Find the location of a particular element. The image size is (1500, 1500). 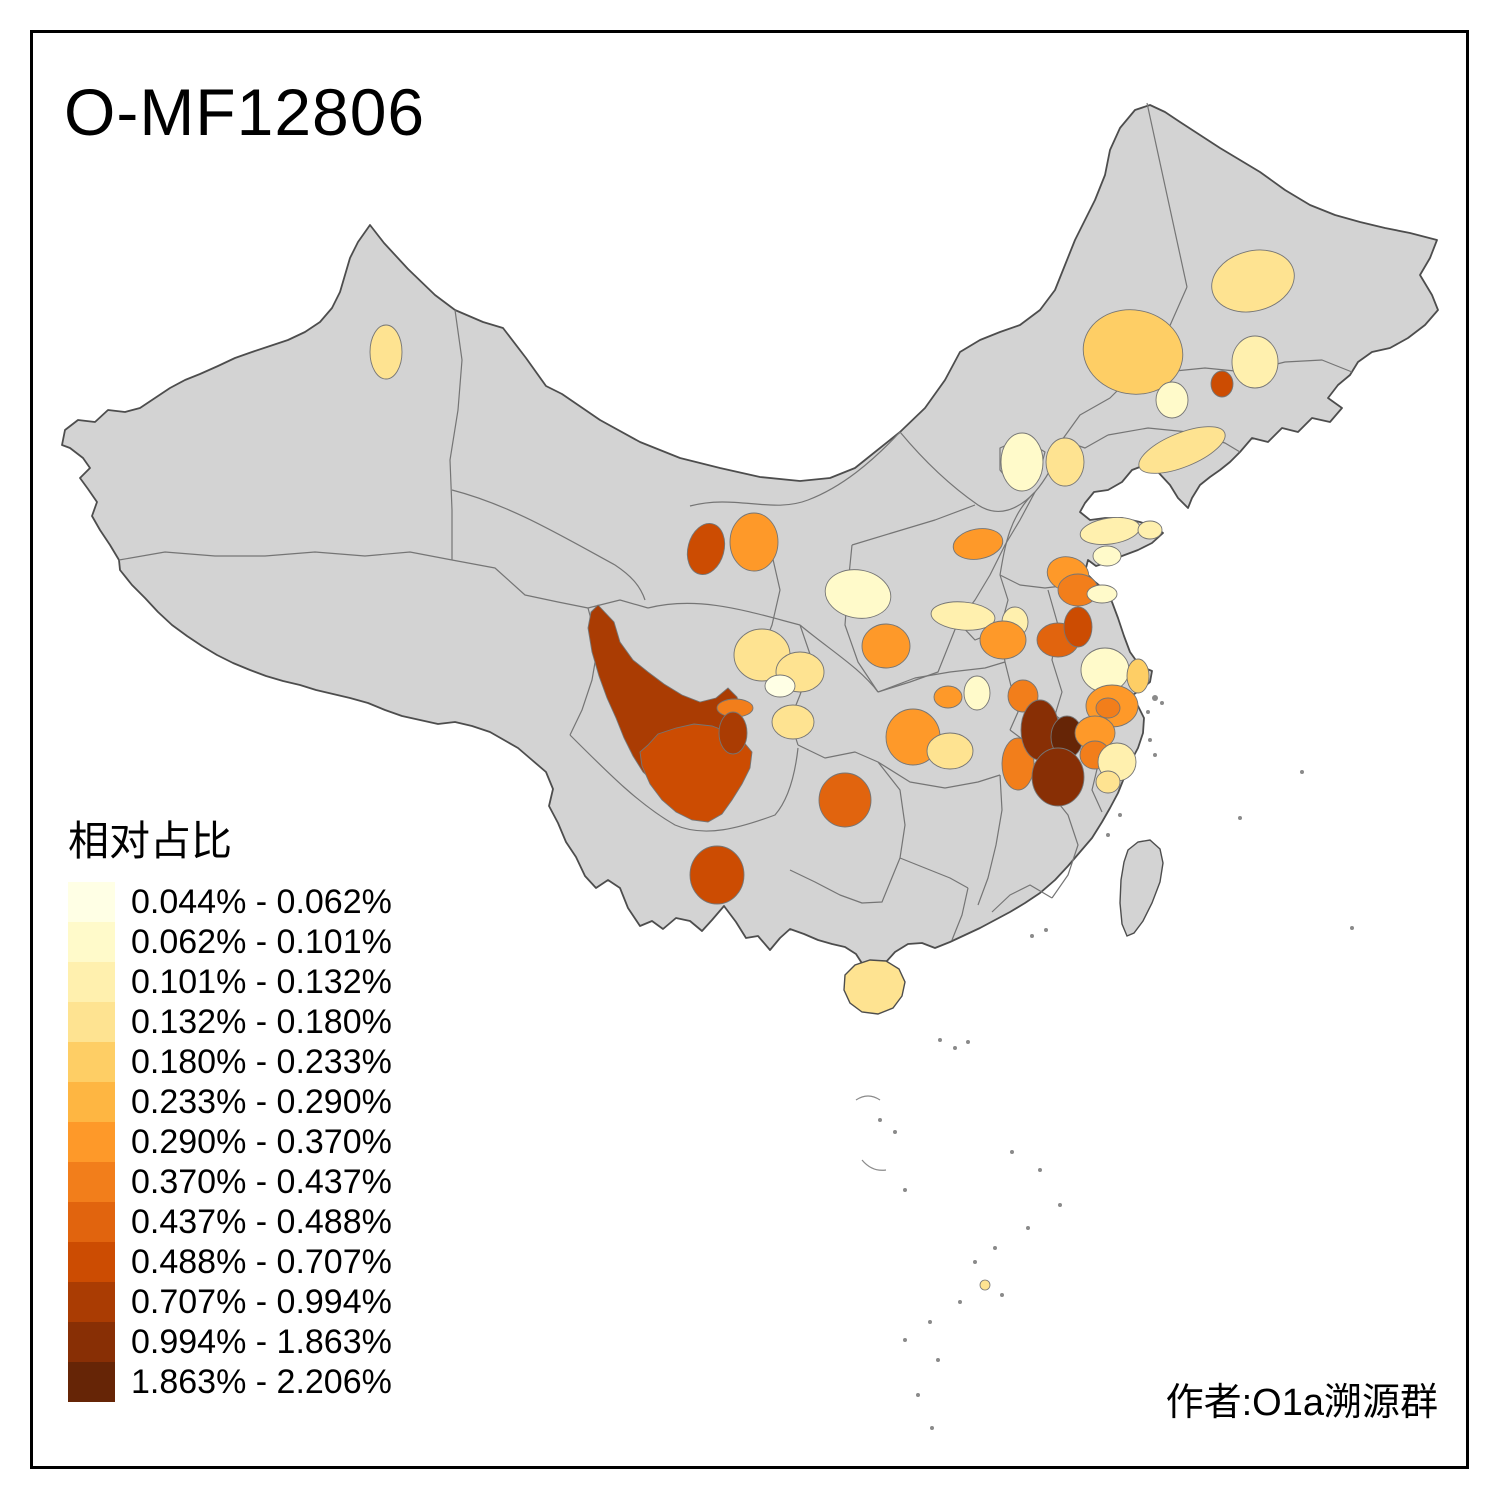

legend-class-label: 0.044% - 0.062% is located at coordinates (261, 901).